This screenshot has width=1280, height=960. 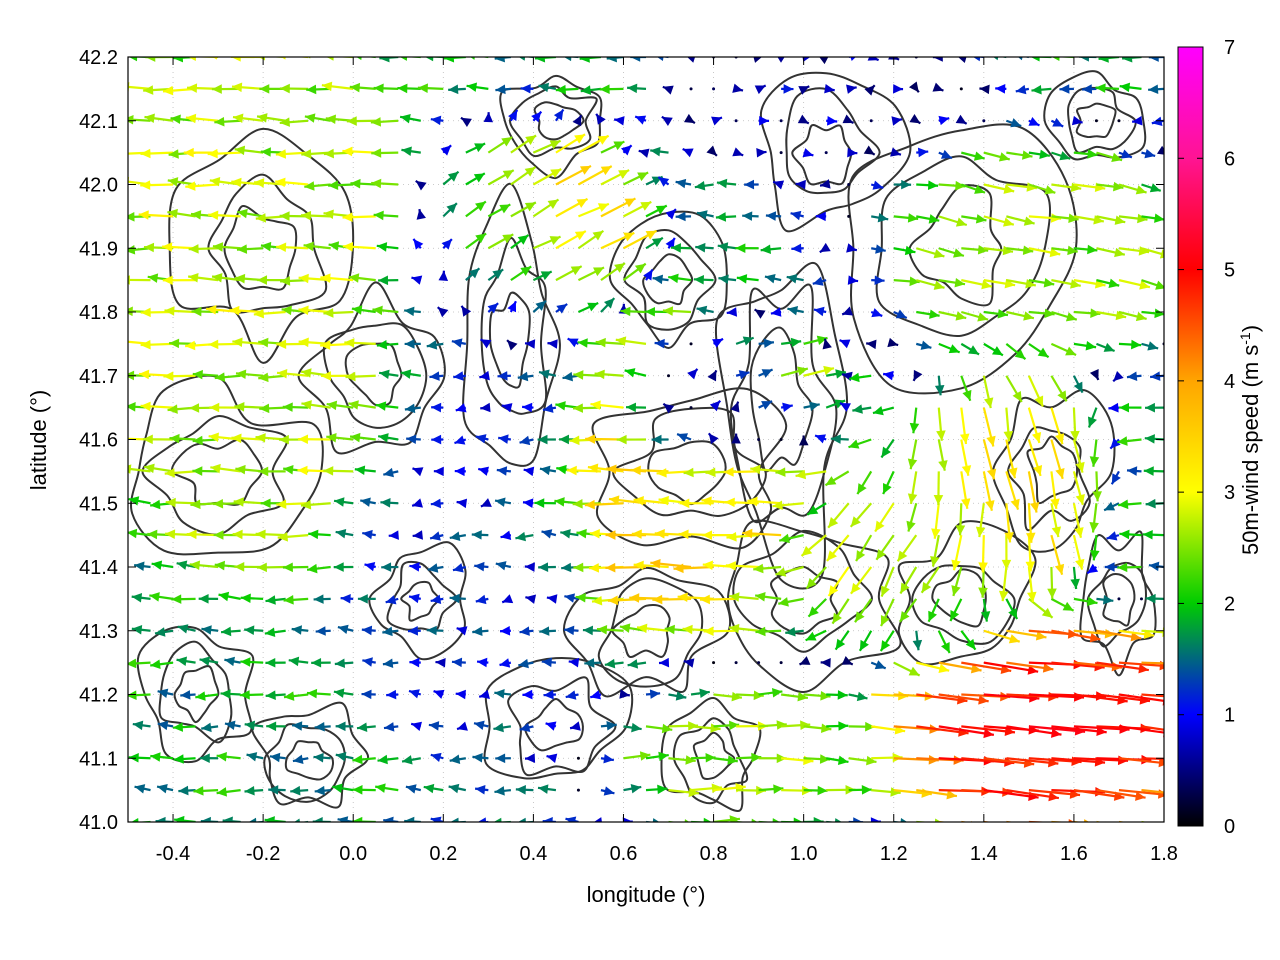 I want to click on x-axis-label: longitude (°), so click(x=646, y=894).